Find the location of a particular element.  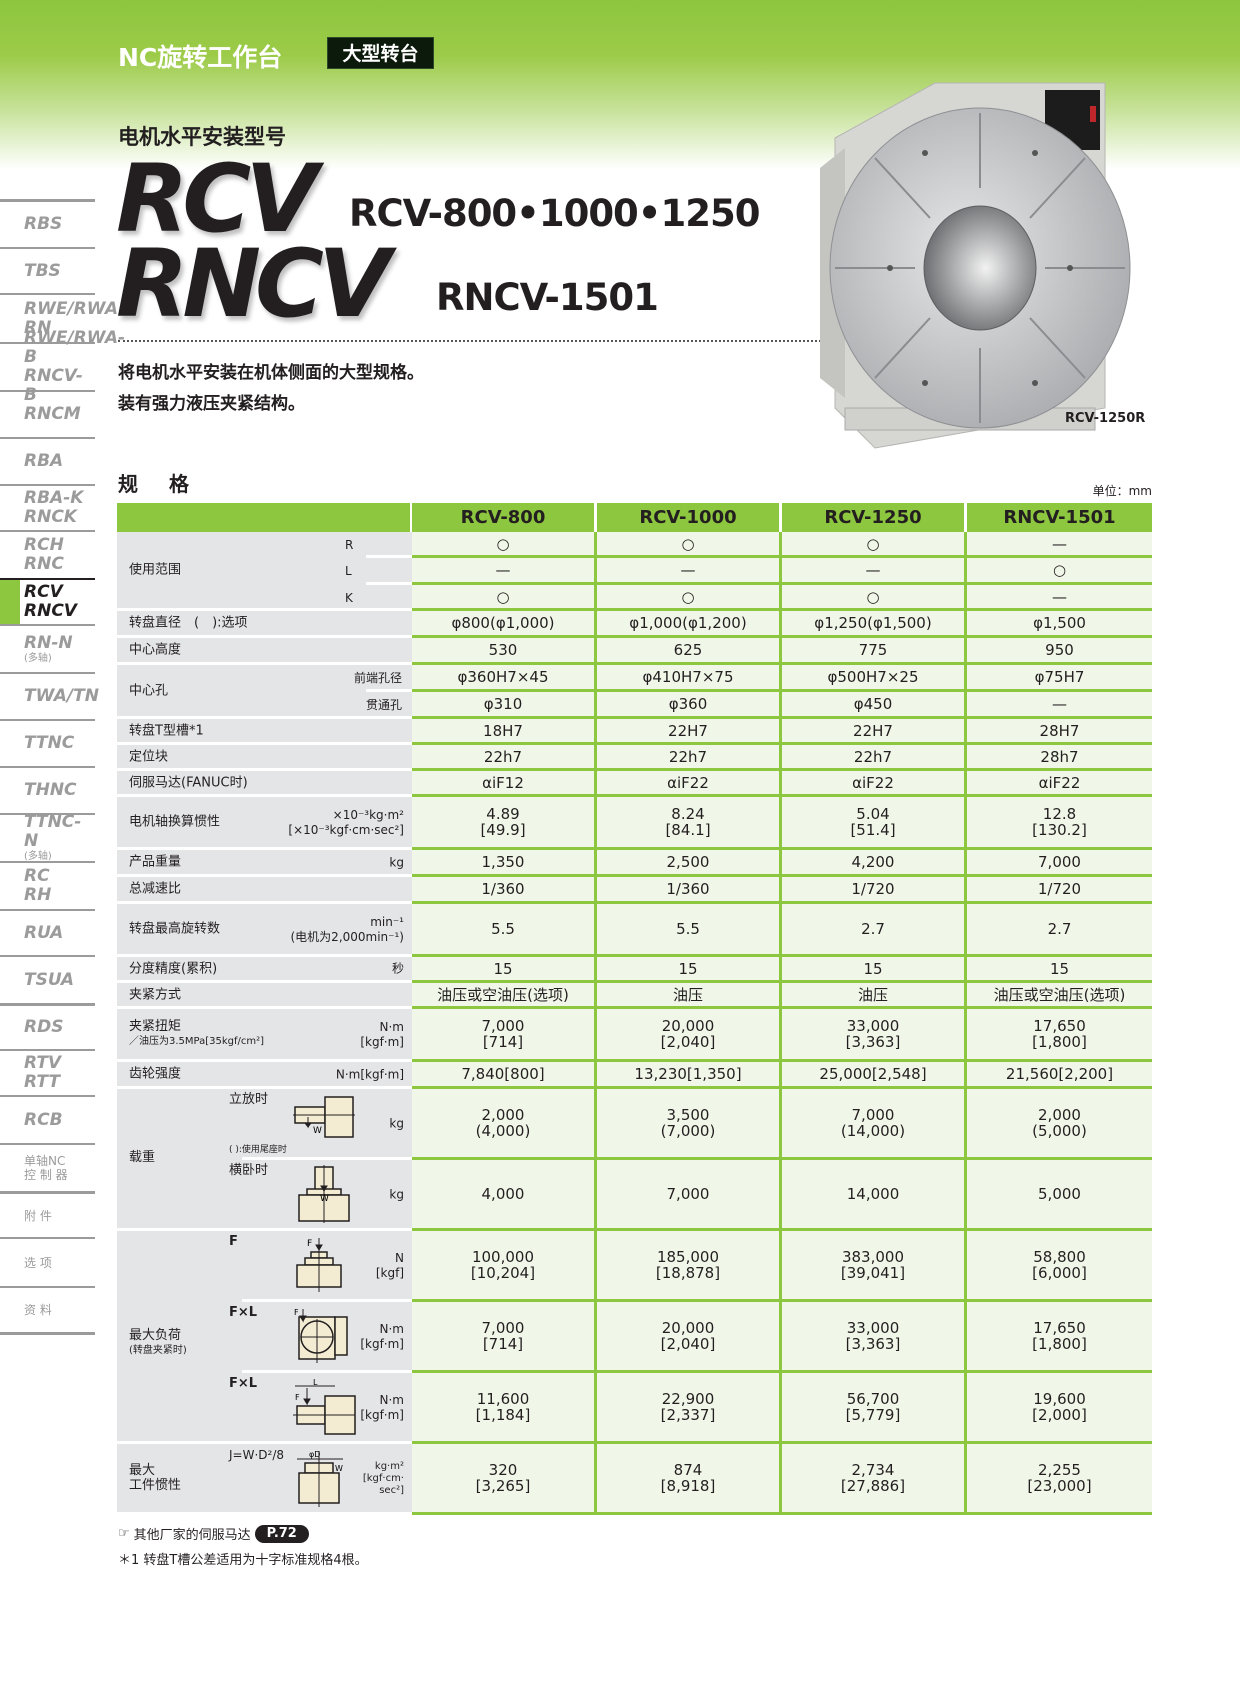

spec-row-label: 转盘直径 ( ):选项 is located at coordinates (264, 623).